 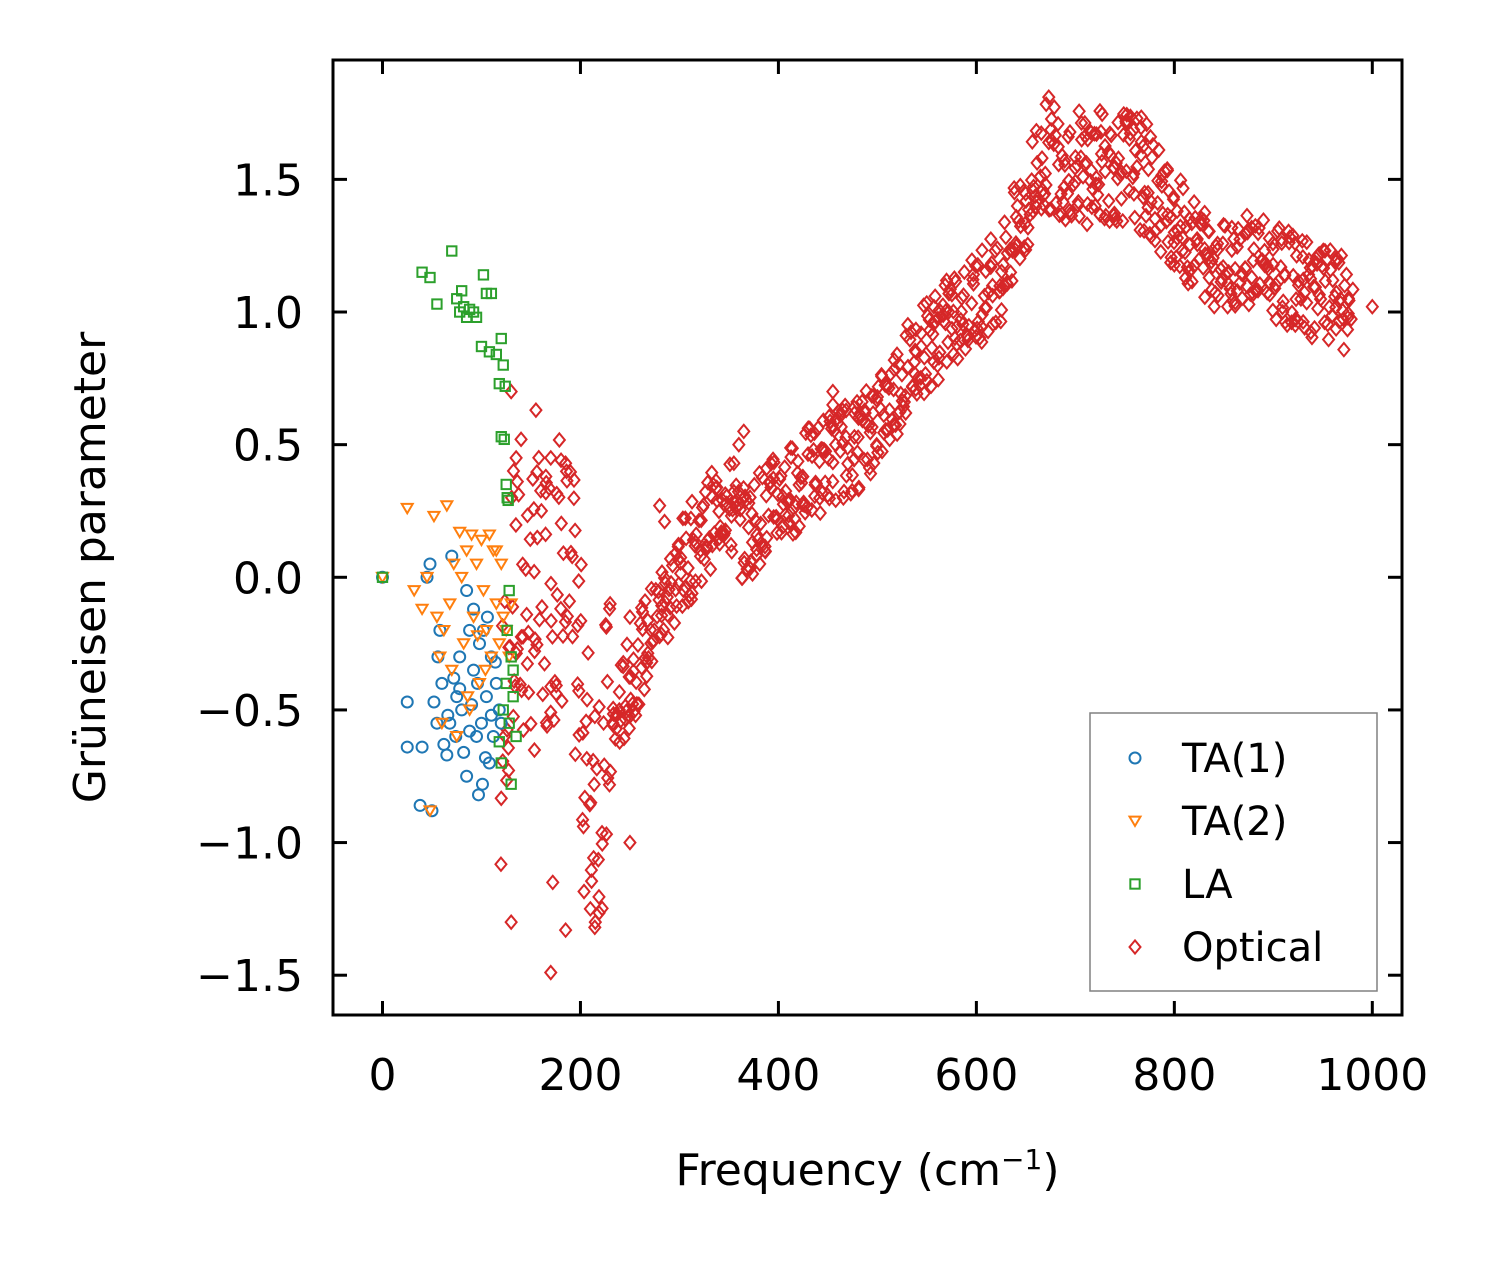 I want to click on y-tick-label: 0.0, so click(x=268, y=578).